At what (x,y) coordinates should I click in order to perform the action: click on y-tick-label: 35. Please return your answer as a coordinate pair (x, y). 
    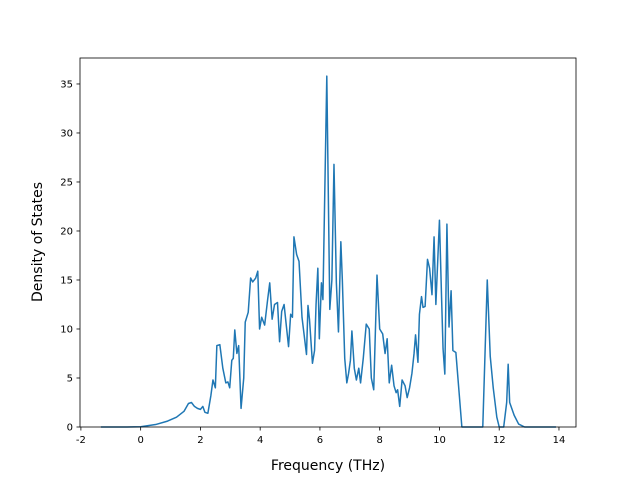
    Looking at the image, I should click on (66, 84).